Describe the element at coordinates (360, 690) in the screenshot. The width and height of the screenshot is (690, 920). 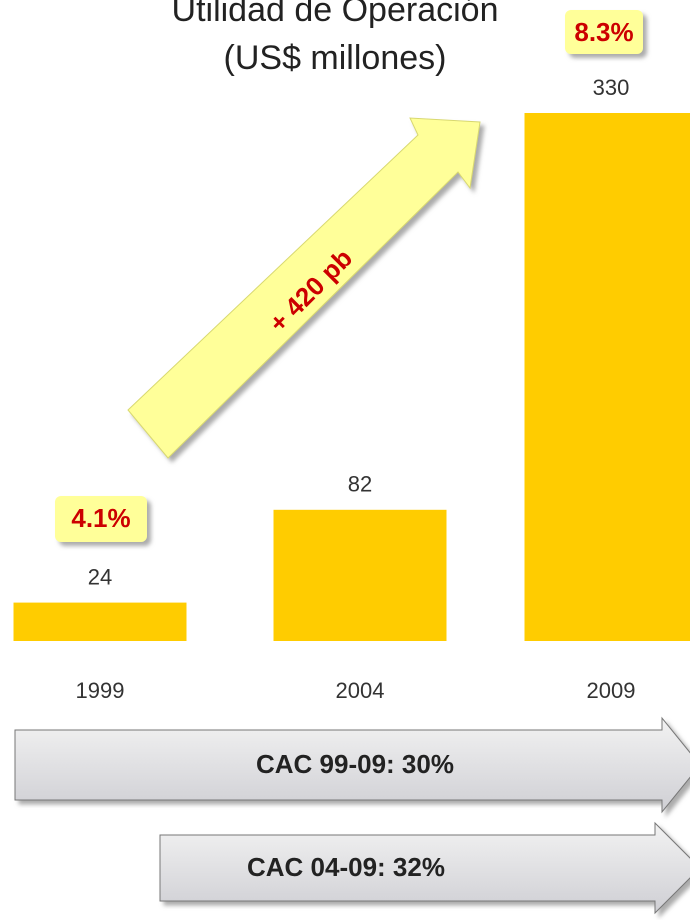
I see `x-tick-label: 2004` at that location.